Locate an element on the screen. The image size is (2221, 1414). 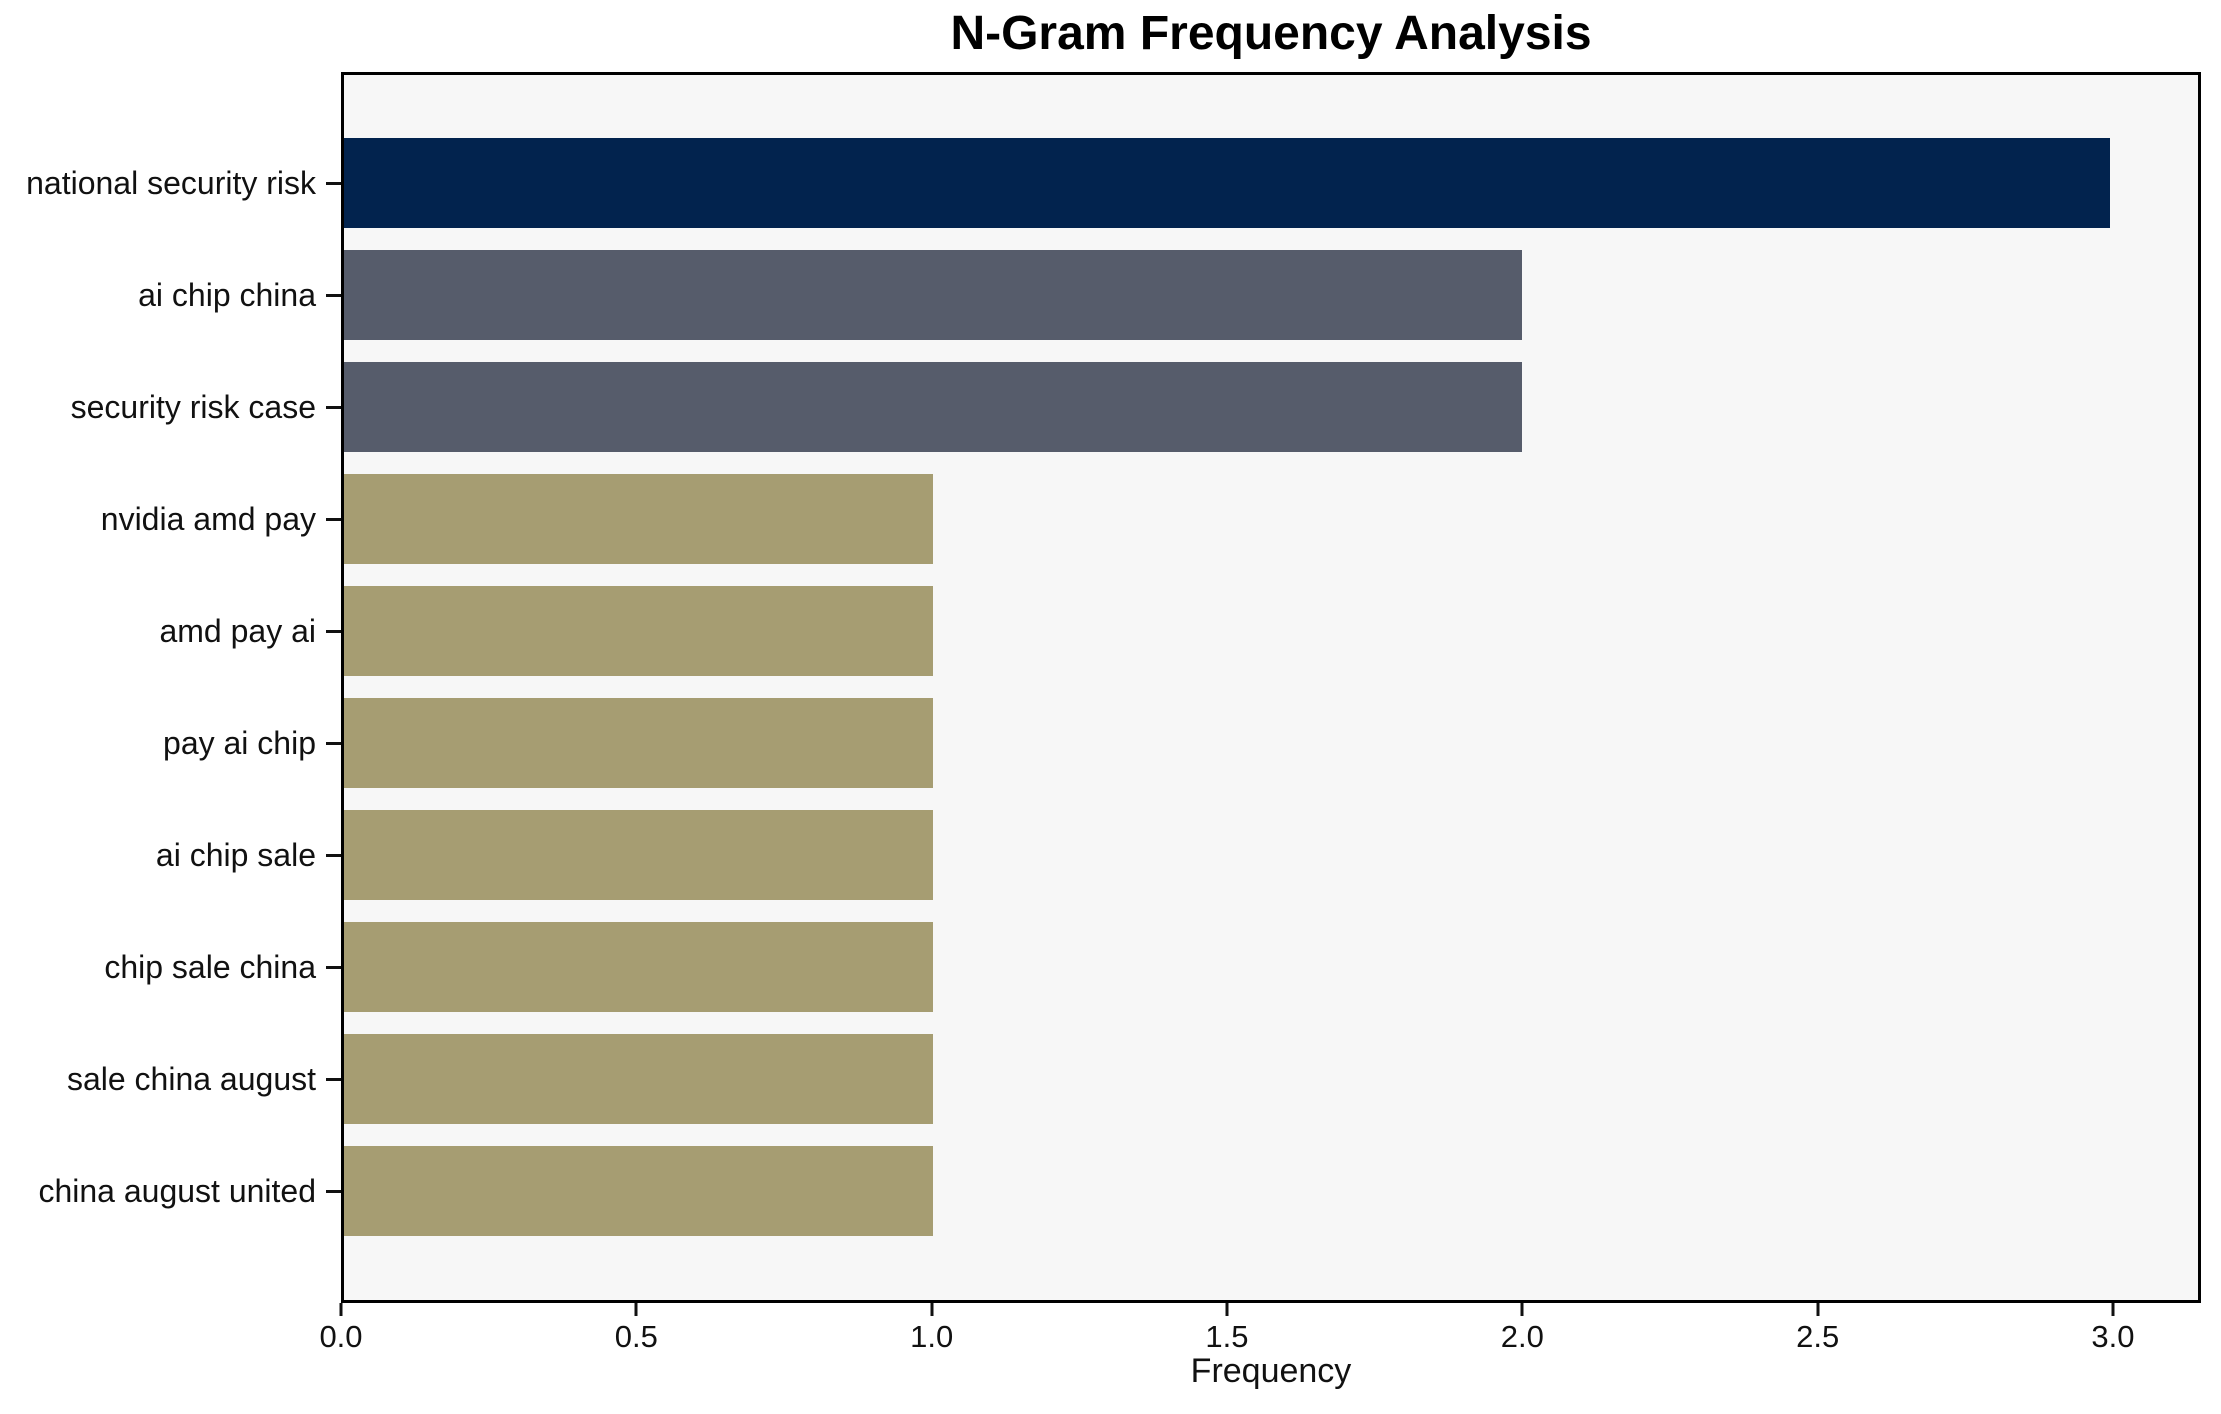
x-tick-label: 1.0 is located at coordinates (932, 1336).